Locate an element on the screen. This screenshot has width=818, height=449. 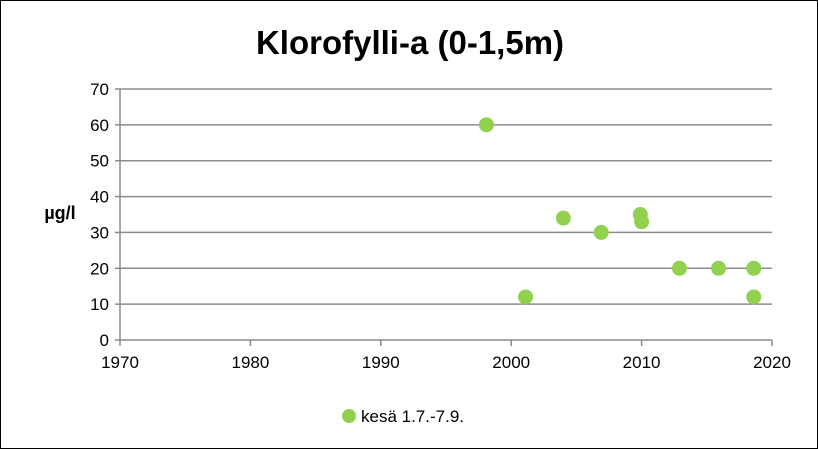
data-points is located at coordinates (620, 211).